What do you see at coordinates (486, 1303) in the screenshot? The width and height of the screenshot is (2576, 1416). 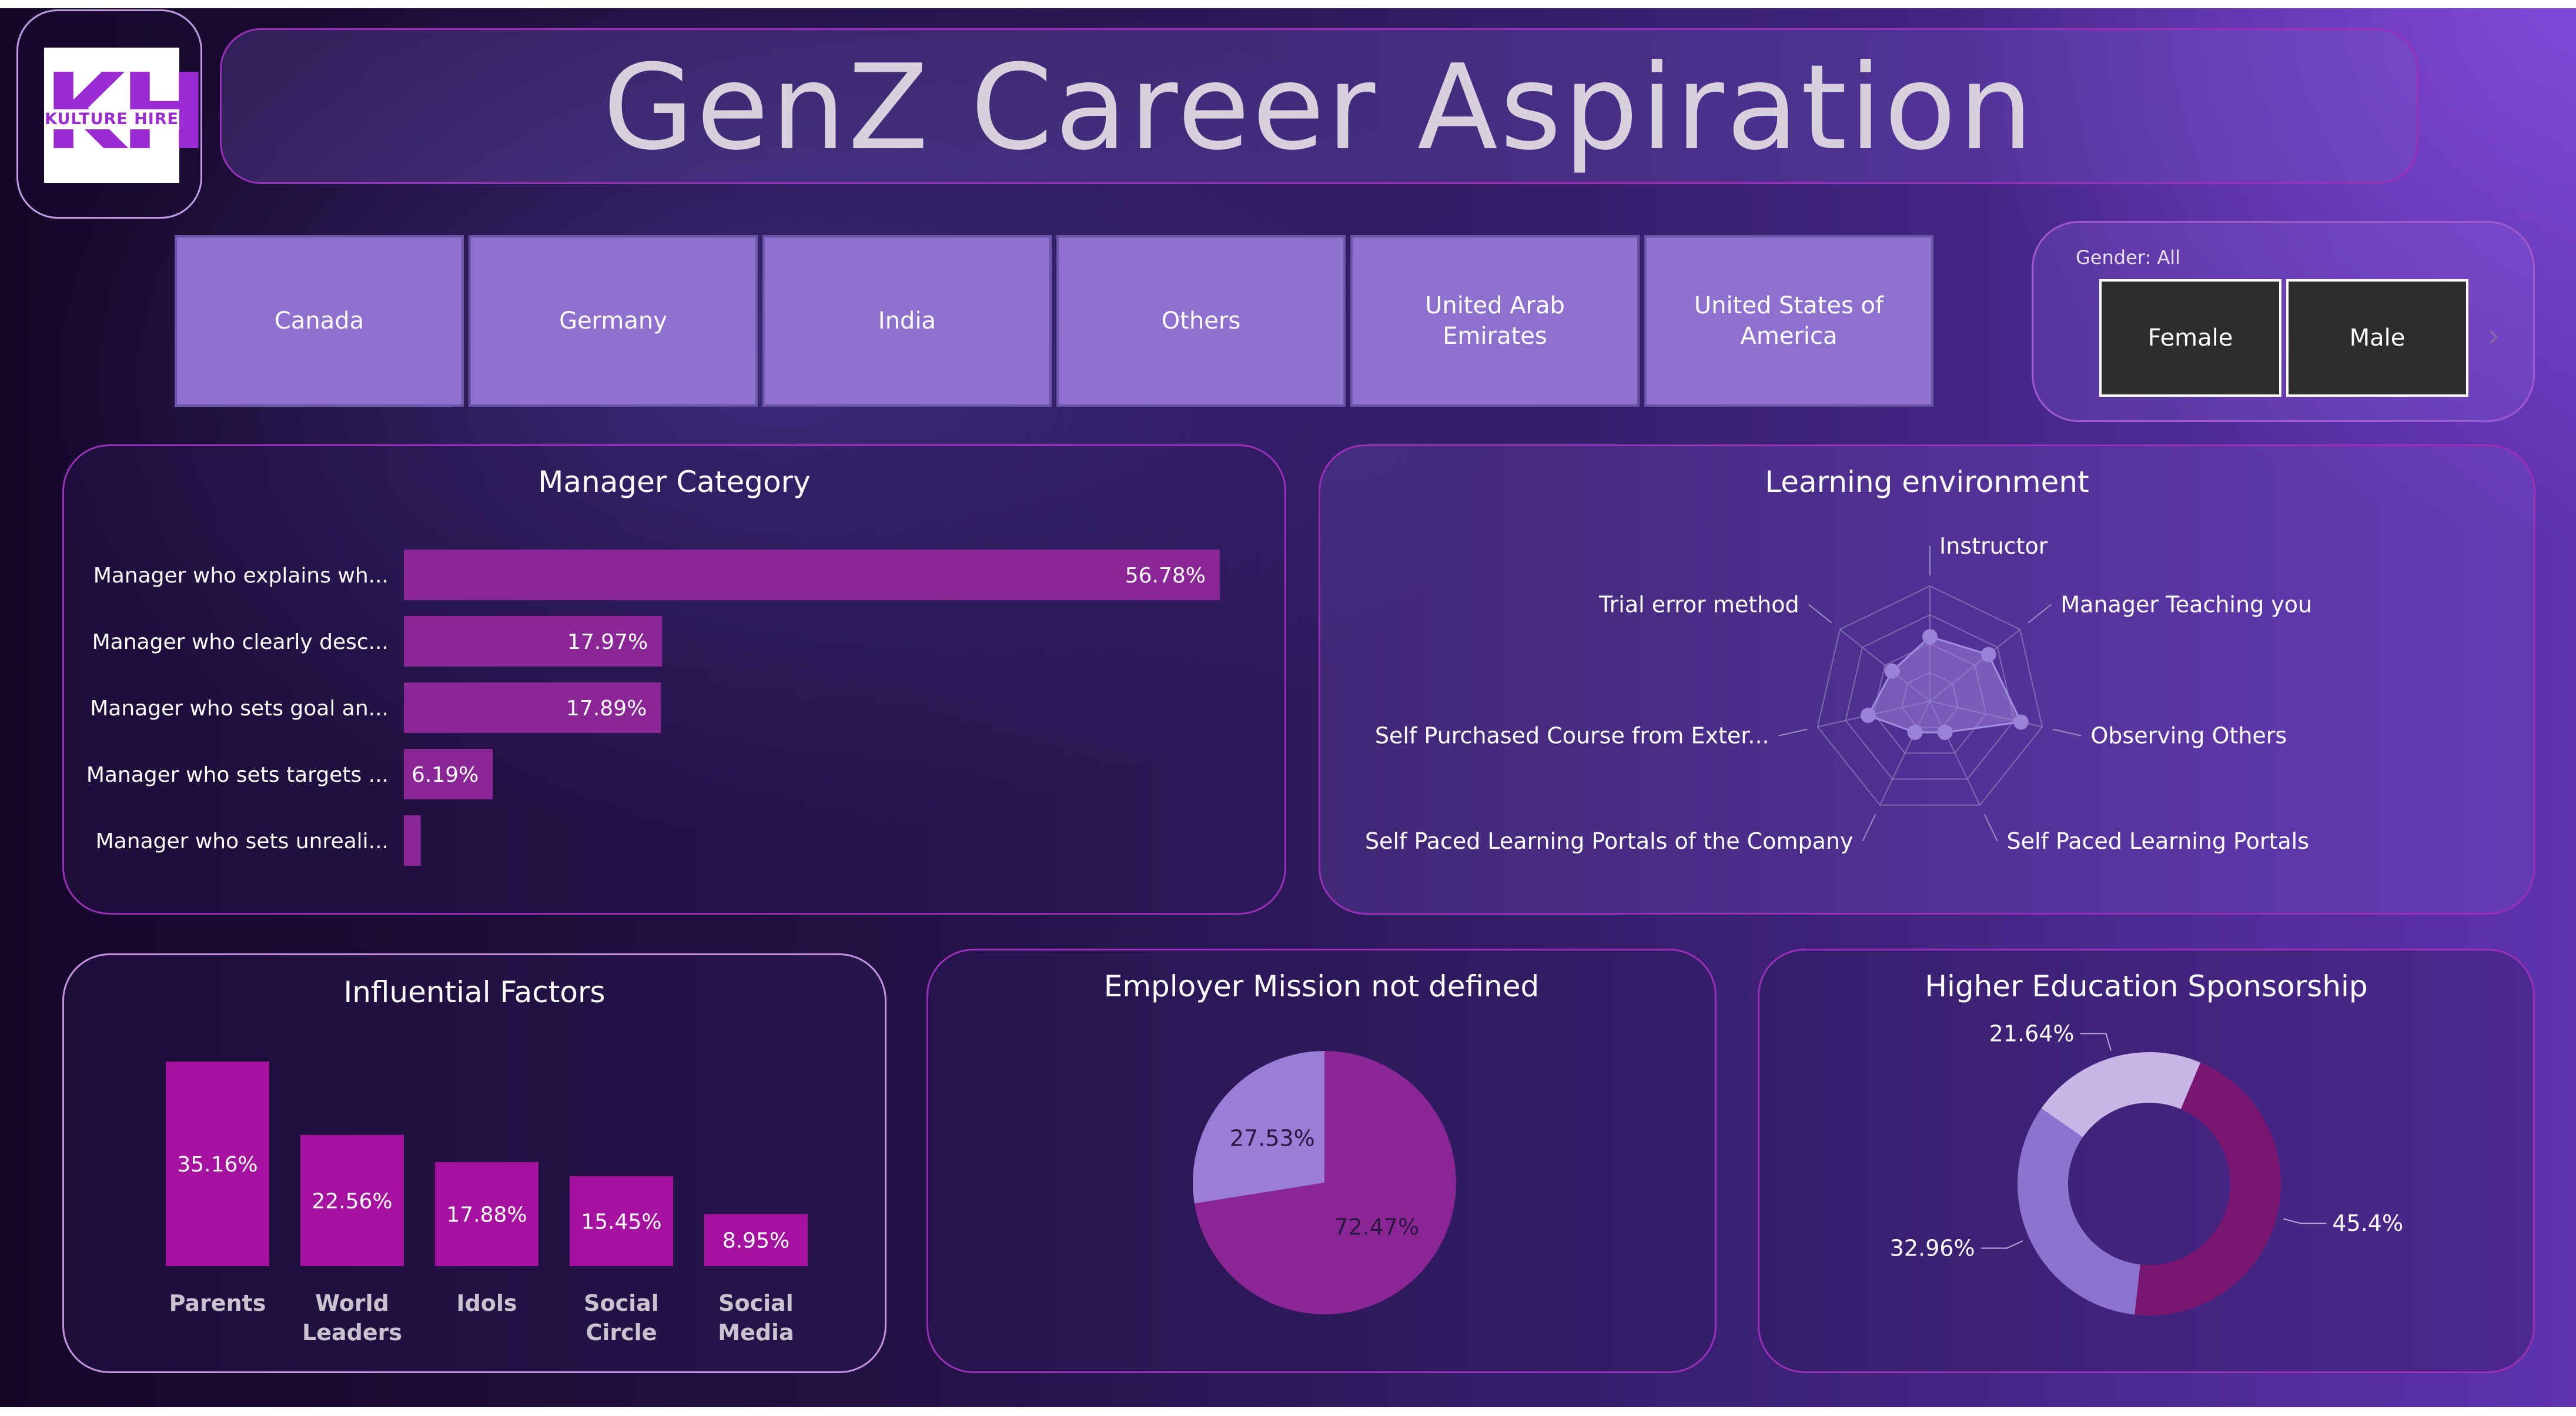 I see `category-label: Idols` at bounding box center [486, 1303].